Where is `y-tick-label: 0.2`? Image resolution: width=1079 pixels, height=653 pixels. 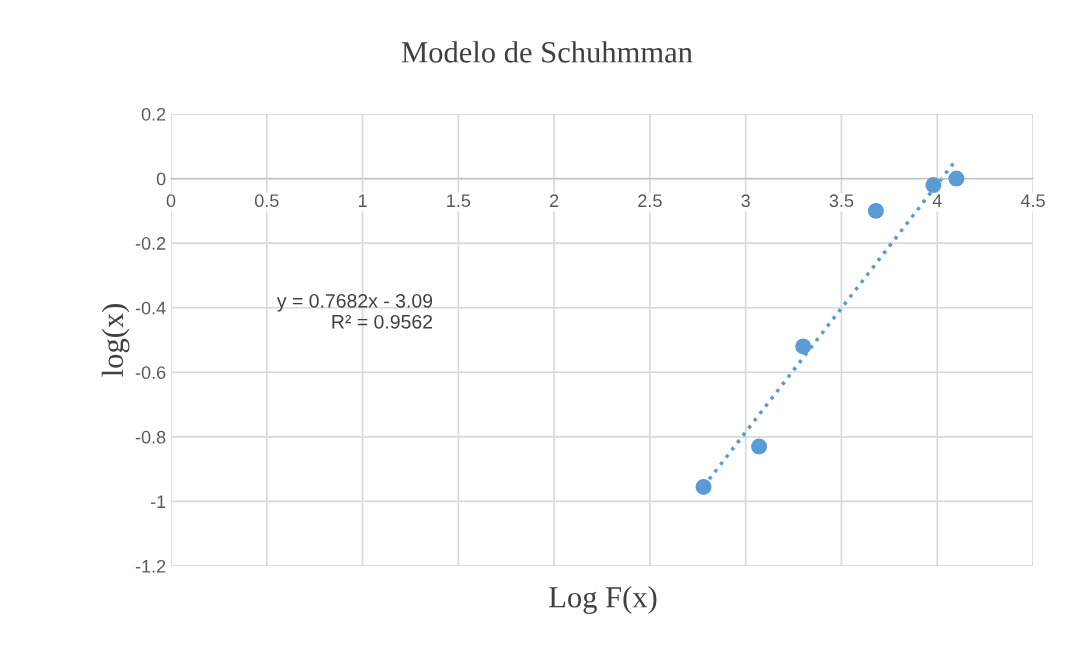 y-tick-label: 0.2 is located at coordinates (153, 114).